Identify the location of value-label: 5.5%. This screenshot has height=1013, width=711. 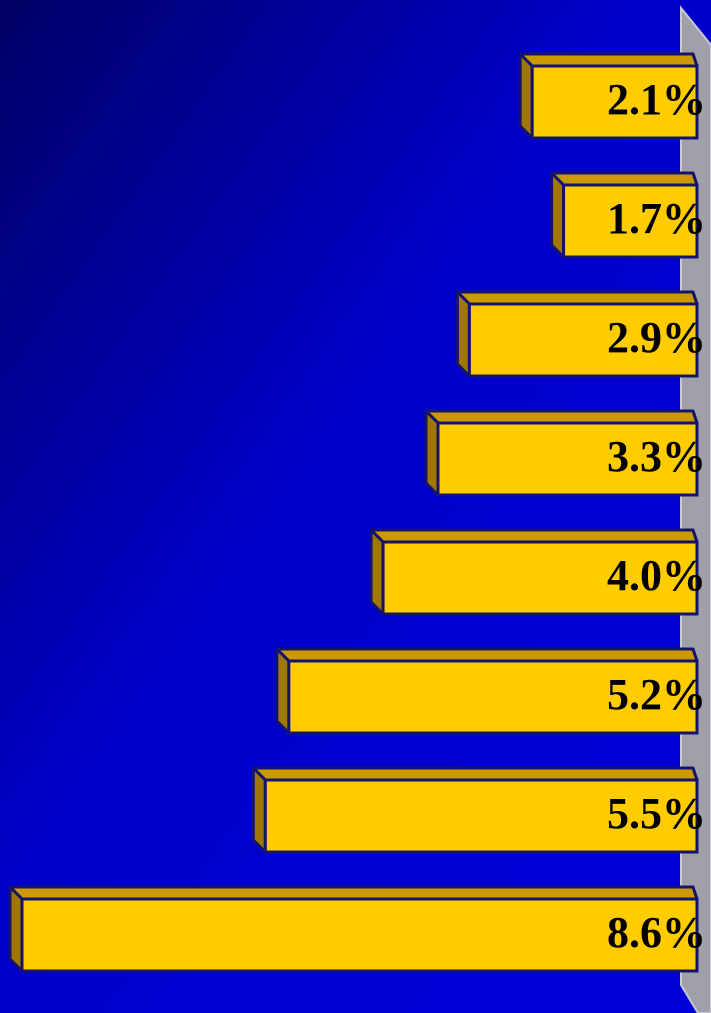
(656, 813).